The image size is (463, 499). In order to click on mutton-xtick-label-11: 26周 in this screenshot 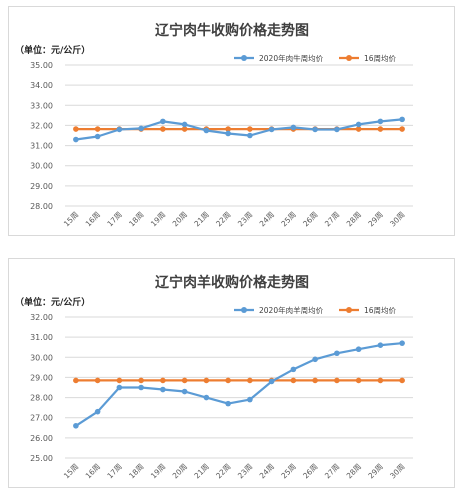, I will do `click(310, 471)`.